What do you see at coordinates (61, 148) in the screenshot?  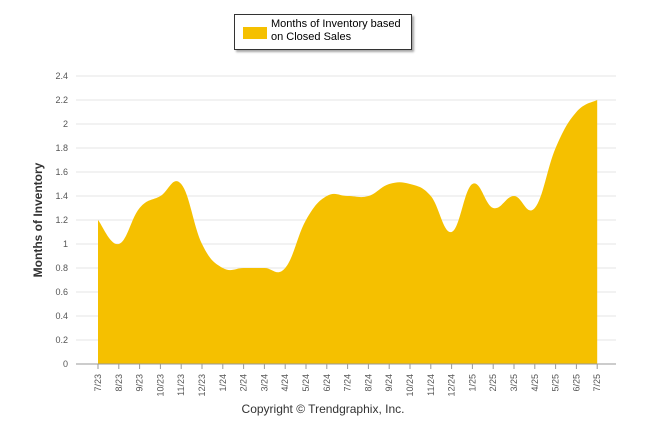 I see `y-tick-label: 1.8` at bounding box center [61, 148].